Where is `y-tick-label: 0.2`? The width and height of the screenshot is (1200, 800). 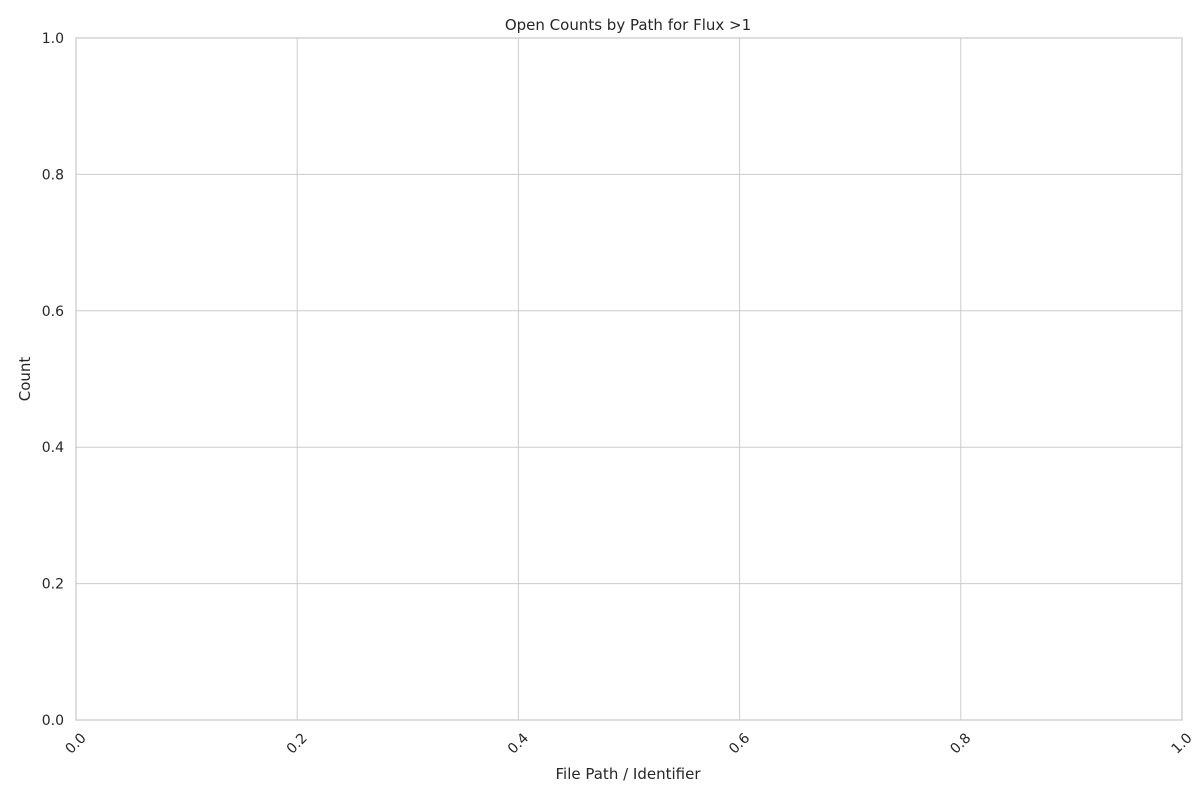 y-tick-label: 0.2 is located at coordinates (53, 585).